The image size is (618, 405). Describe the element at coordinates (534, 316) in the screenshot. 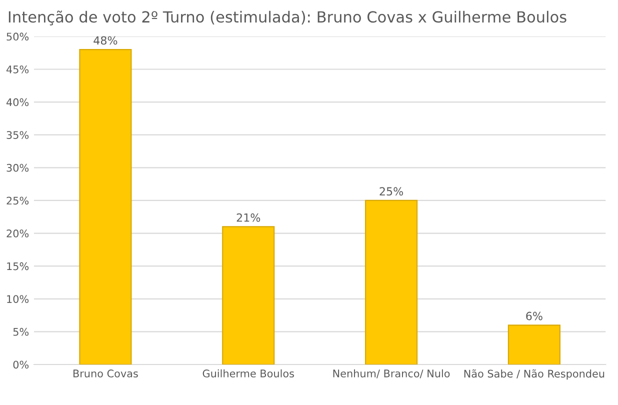

I see `data-label: 6%` at that location.